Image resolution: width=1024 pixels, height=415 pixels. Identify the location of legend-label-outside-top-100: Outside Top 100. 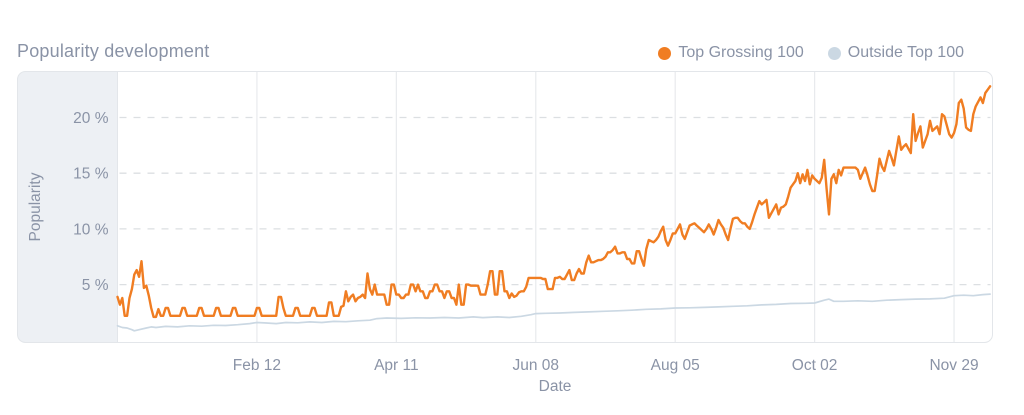
(905, 52).